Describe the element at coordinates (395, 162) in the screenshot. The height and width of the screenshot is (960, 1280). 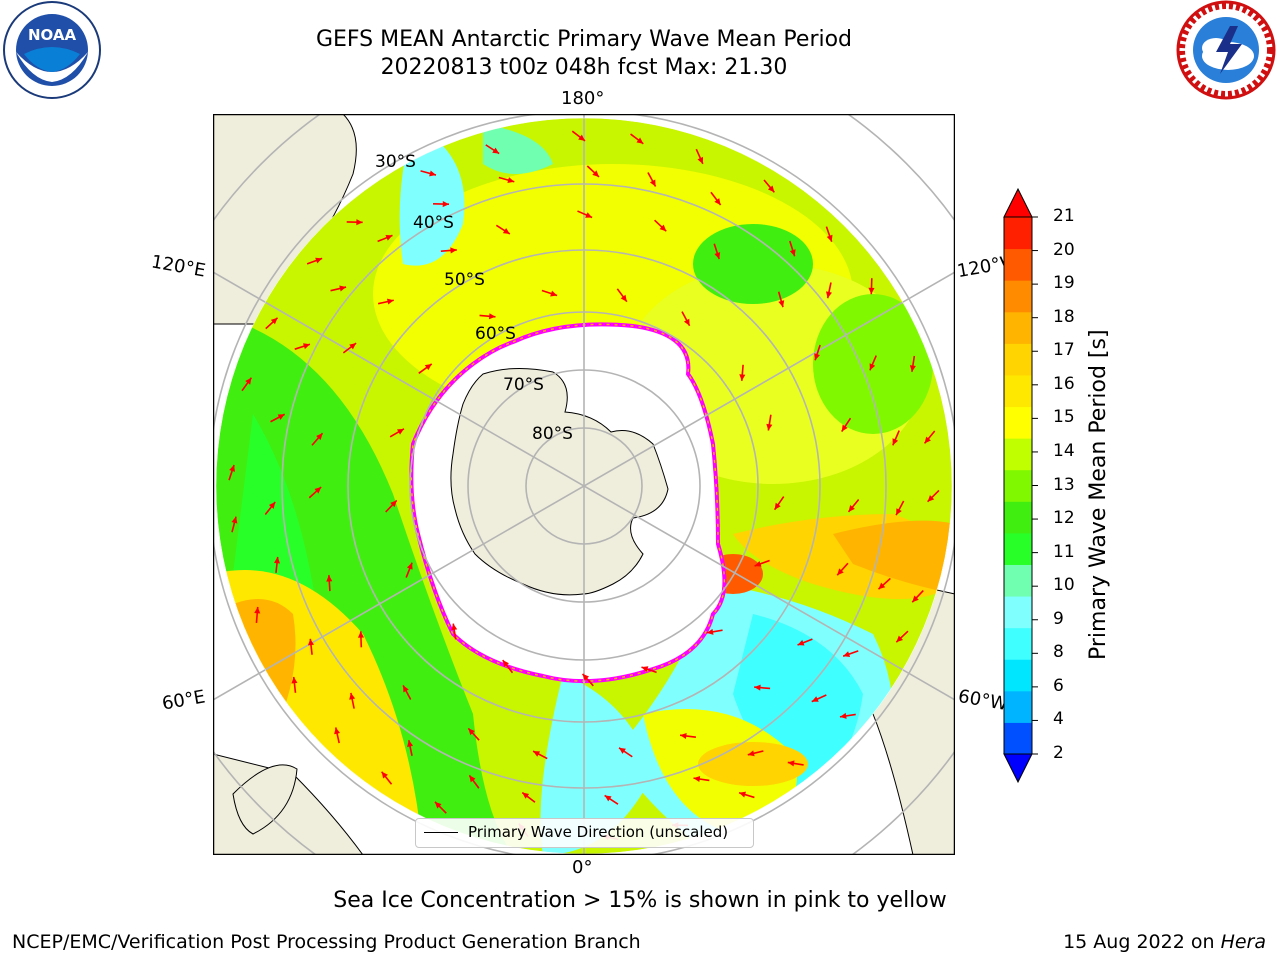
I see `lat-label-30s: 30°S` at that location.